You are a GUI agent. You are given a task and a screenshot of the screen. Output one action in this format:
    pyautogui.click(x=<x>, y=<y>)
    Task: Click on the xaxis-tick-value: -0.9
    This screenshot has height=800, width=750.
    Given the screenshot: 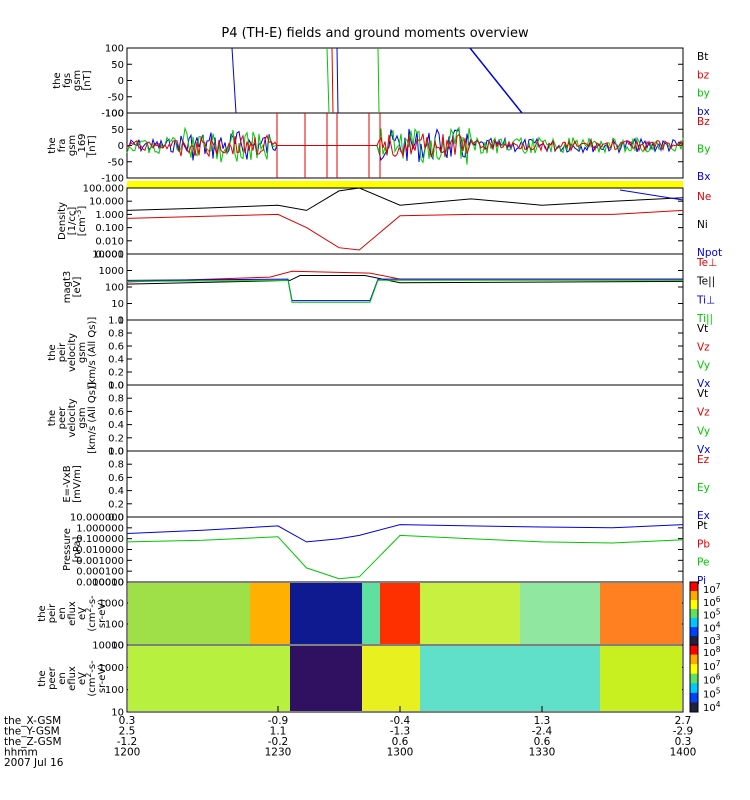 What is the action you would take?
    pyautogui.click(x=278, y=721)
    